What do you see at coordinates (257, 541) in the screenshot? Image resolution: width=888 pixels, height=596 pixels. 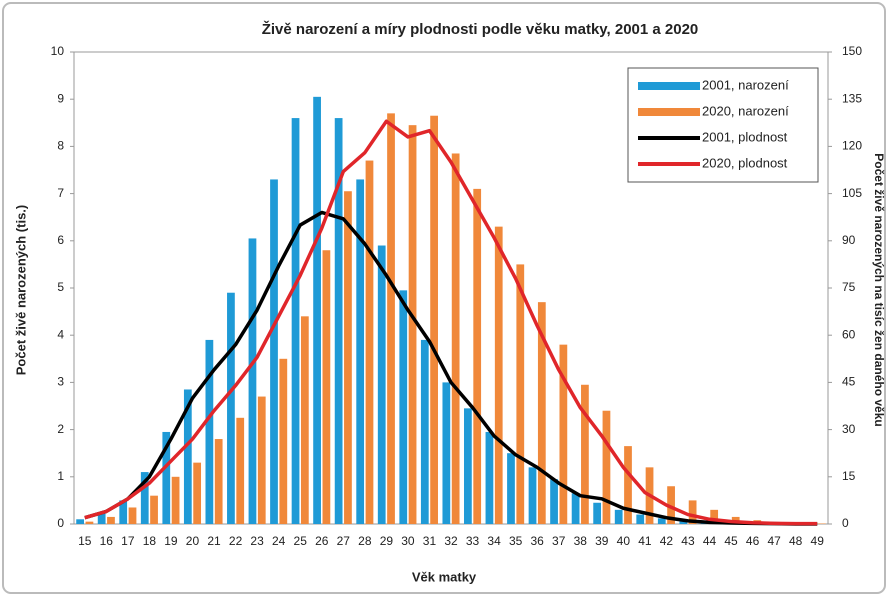 I see `x-tick-label: 23` at bounding box center [257, 541].